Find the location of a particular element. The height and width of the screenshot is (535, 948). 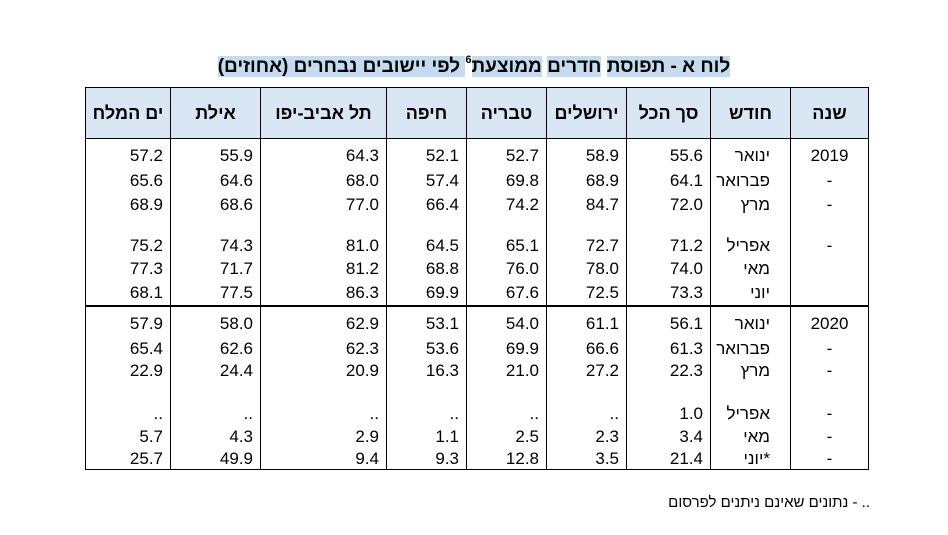

header-year: שנה is located at coordinates (829, 113).